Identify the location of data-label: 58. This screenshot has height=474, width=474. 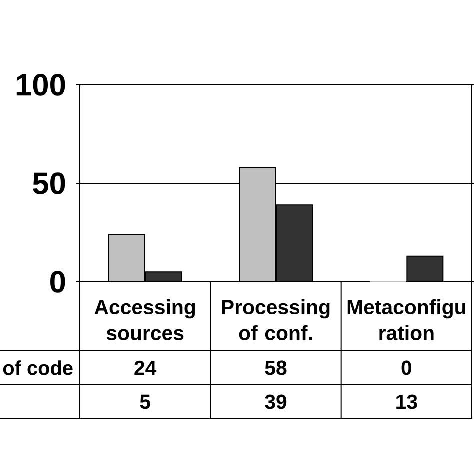
(276, 368).